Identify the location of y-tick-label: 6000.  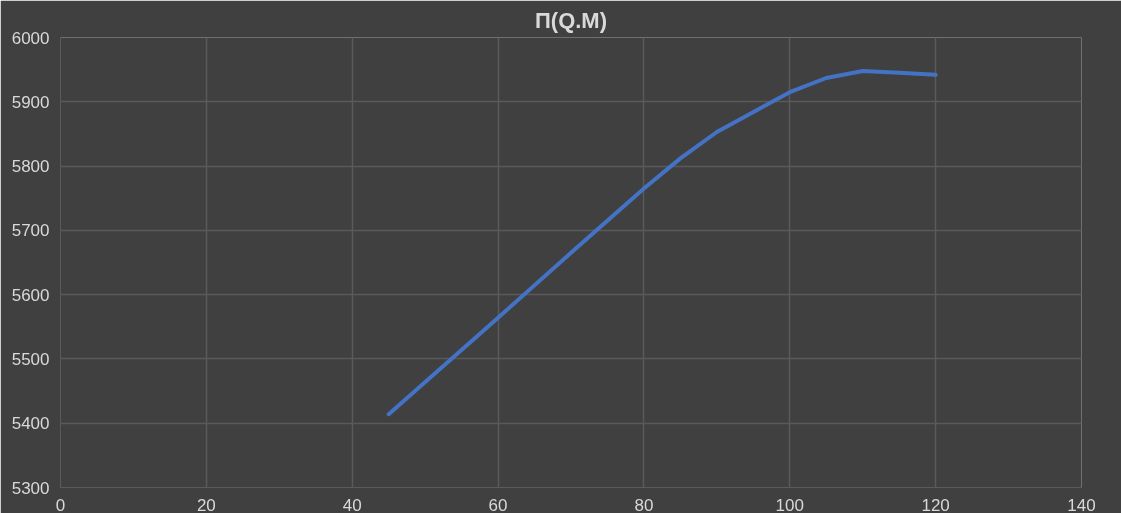
(30, 38).